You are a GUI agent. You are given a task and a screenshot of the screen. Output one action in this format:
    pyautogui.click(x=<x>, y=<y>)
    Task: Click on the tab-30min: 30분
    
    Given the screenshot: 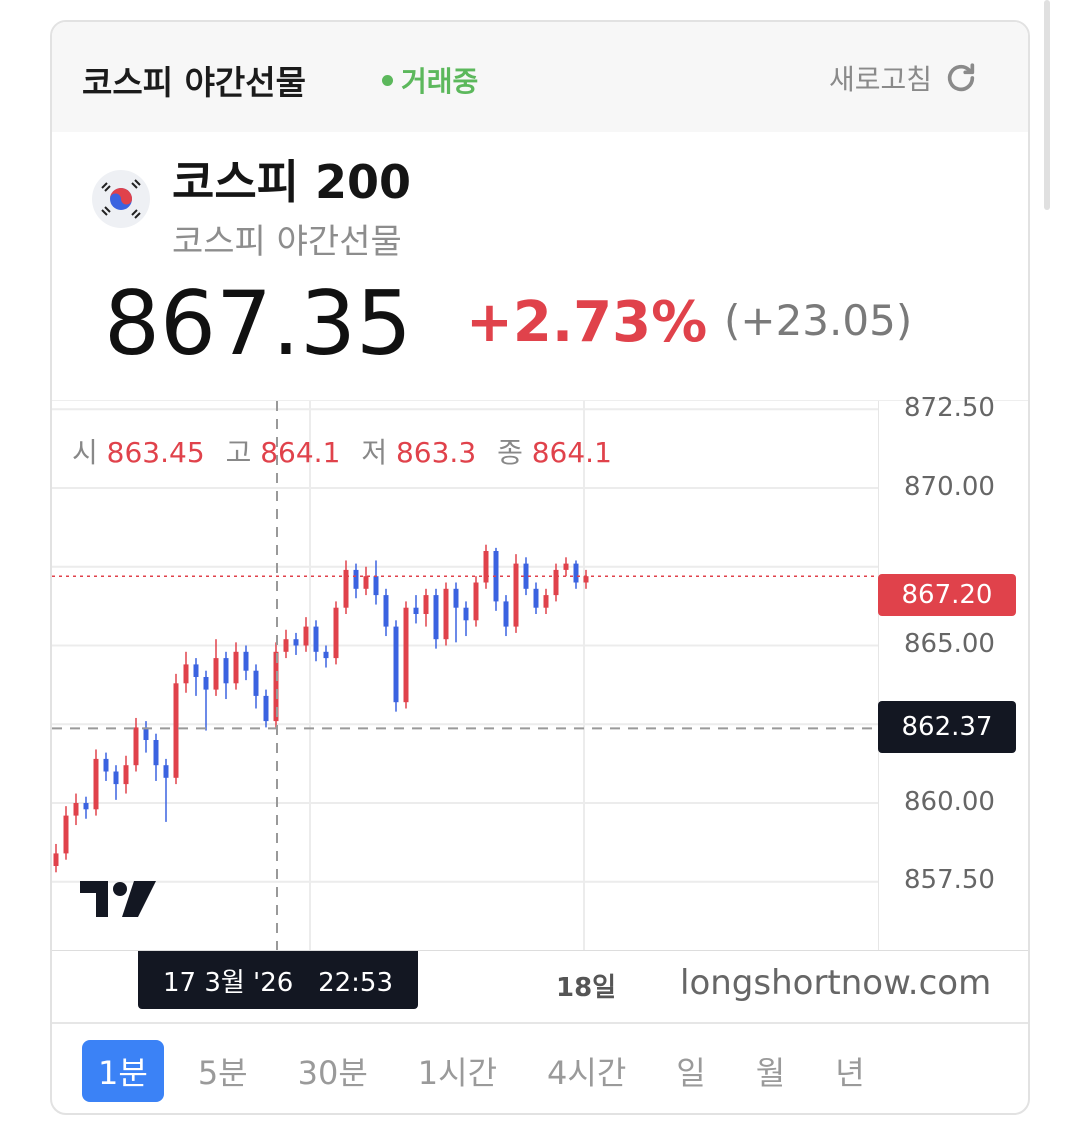 What is the action you would take?
    pyautogui.click(x=332, y=1072)
    